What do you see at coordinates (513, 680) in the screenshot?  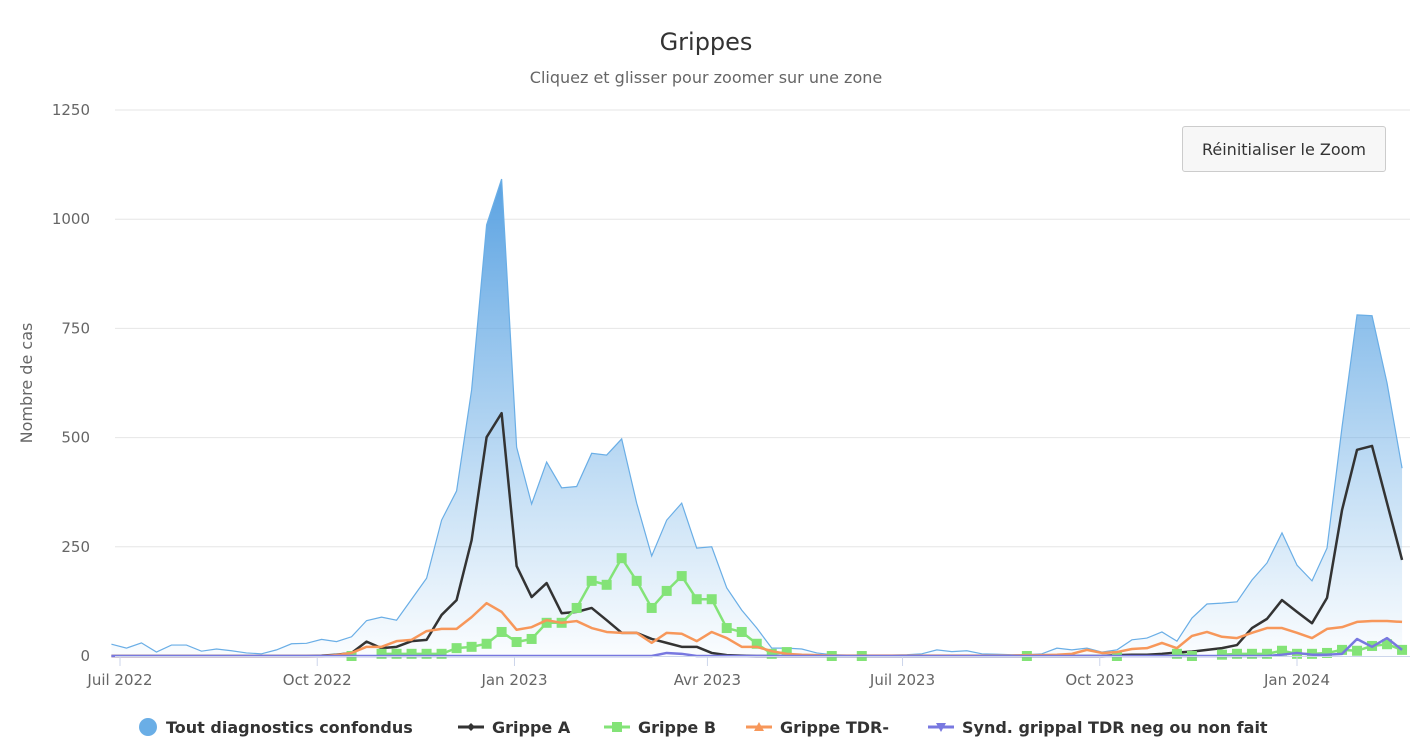 I see `x-tick-label: Jan 2023` at bounding box center [513, 680].